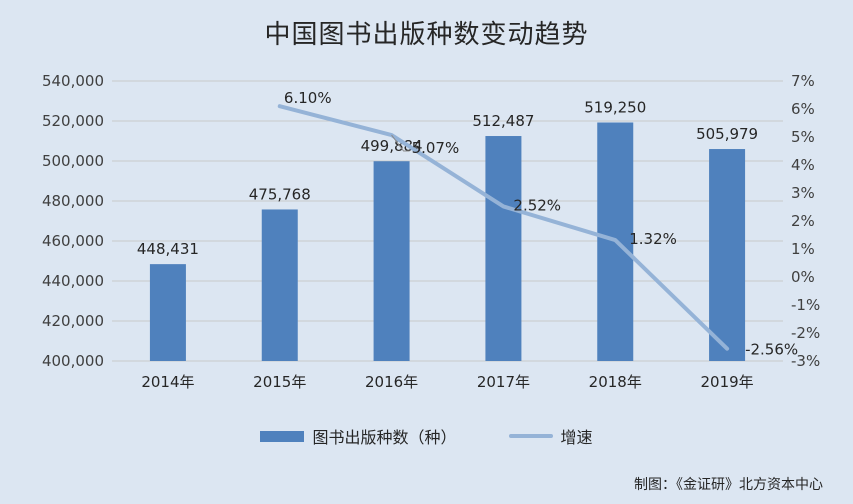  I want to click on bar-data-label: 519,250, so click(615, 108).